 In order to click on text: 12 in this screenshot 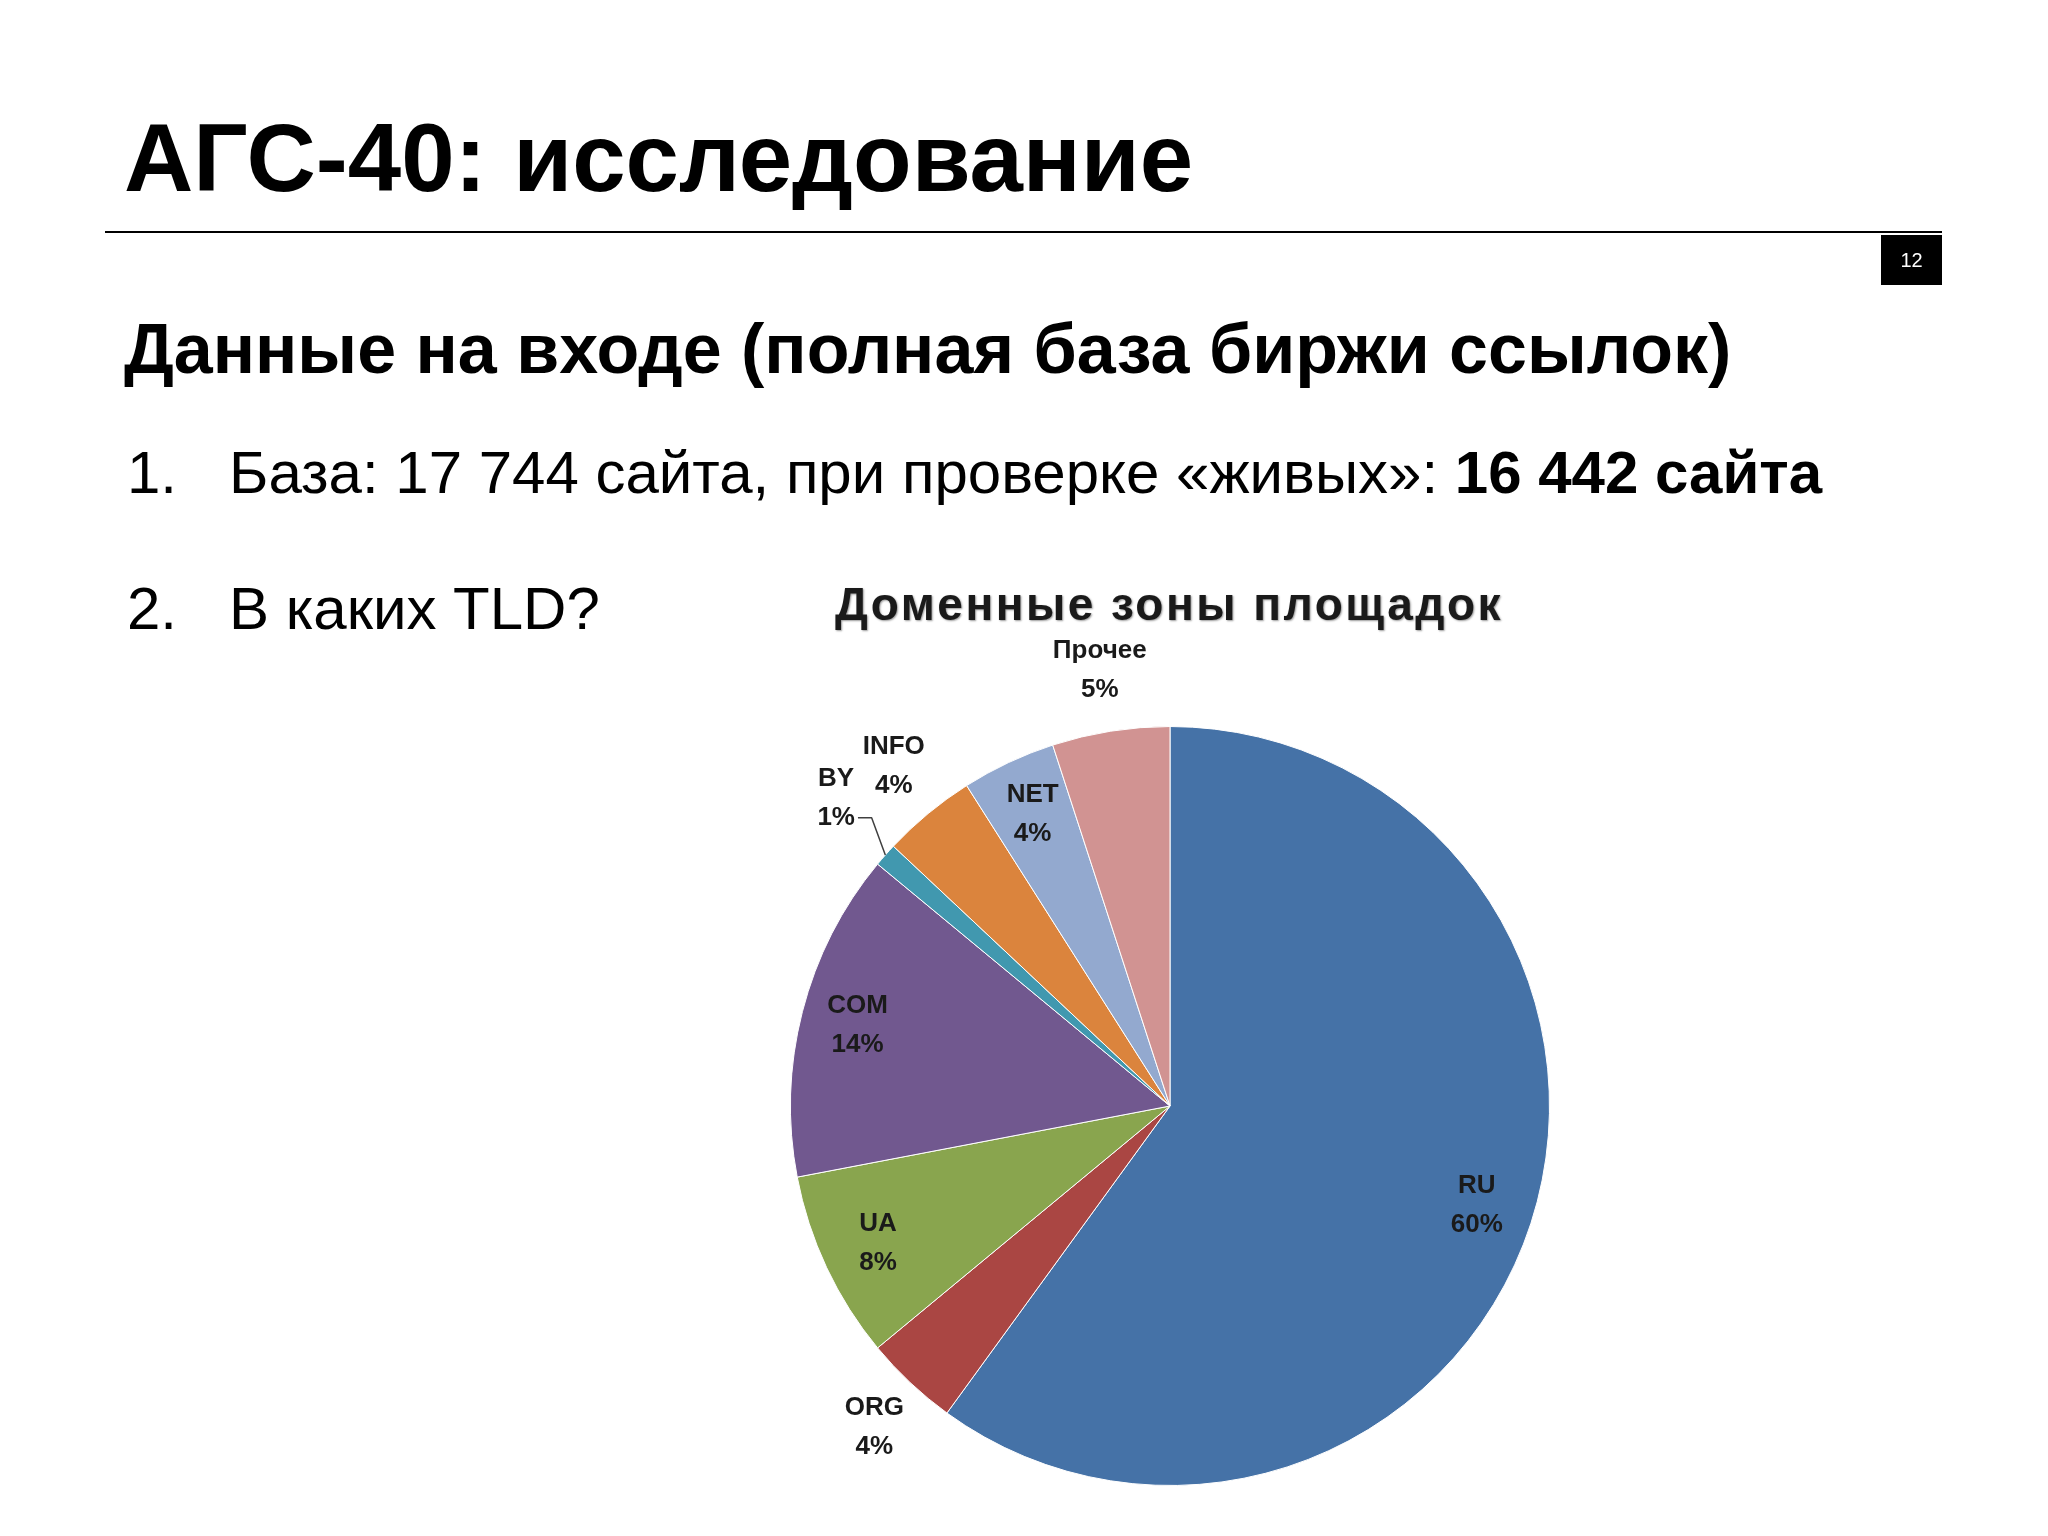, I will do `click(1911, 260)`.